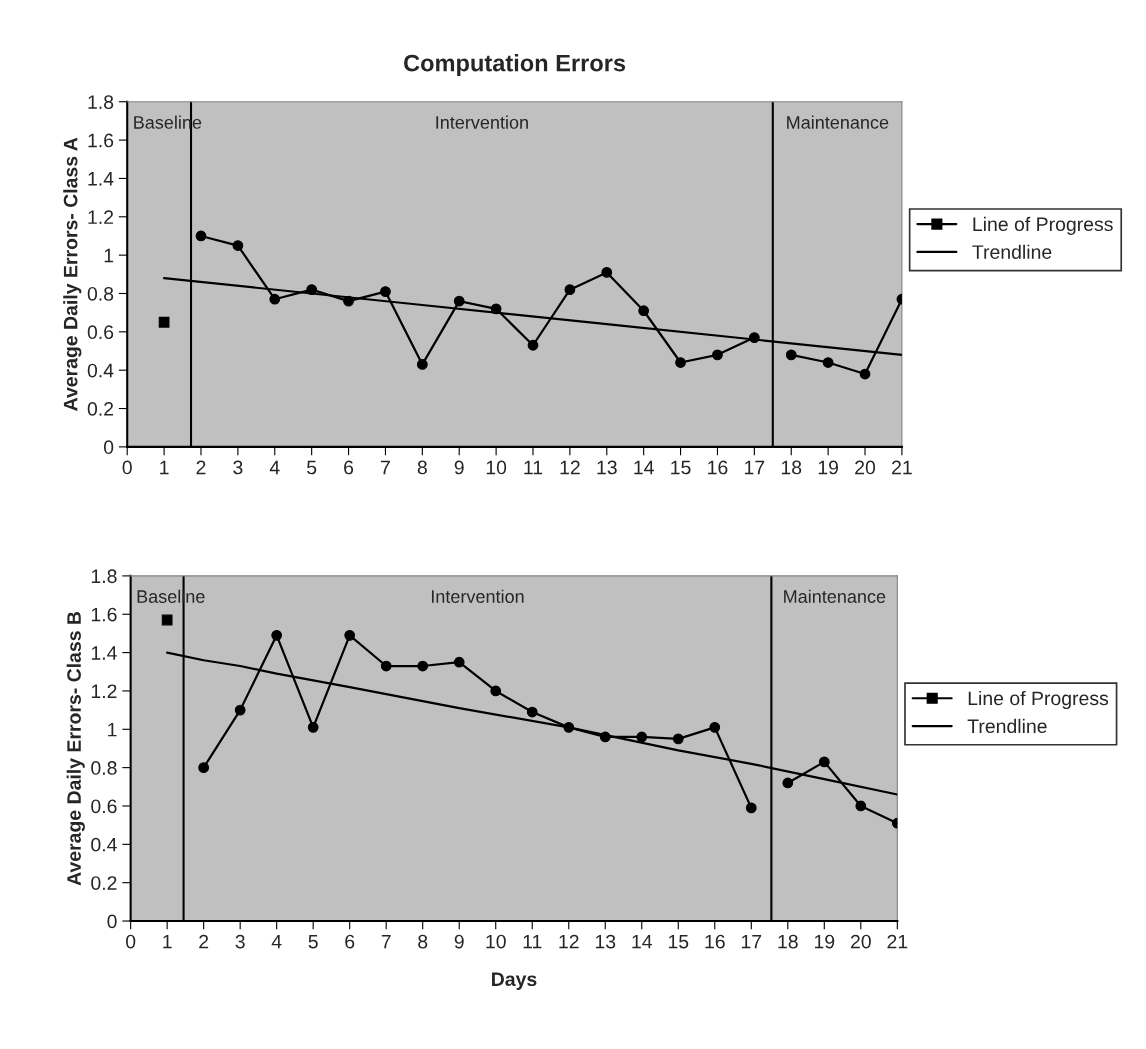  Describe the element at coordinates (514, 981) in the screenshot. I see `x-axis-title: Days` at that location.